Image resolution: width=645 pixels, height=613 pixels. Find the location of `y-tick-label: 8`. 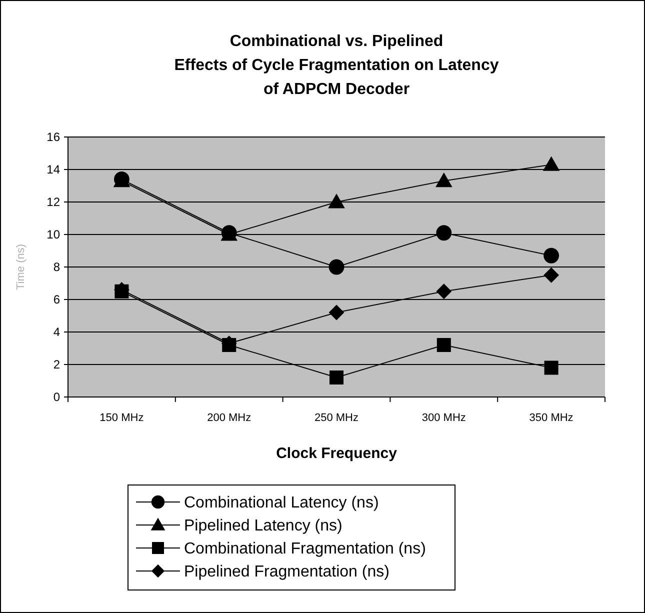

y-tick-label: 8 is located at coordinates (56, 267).